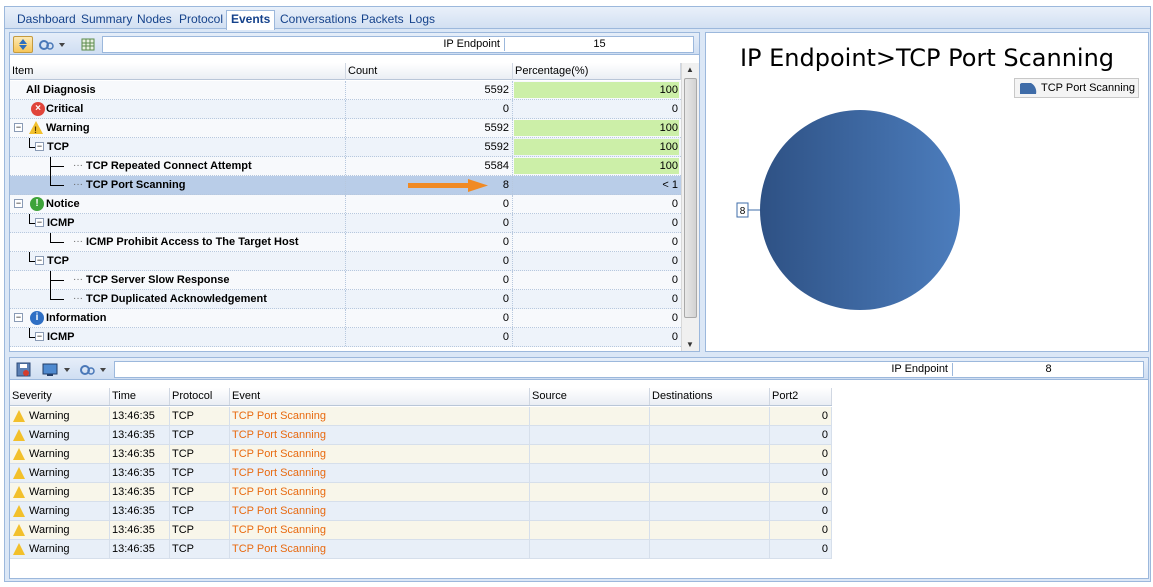  I want to click on col-destinations: Destinations, so click(710, 396).